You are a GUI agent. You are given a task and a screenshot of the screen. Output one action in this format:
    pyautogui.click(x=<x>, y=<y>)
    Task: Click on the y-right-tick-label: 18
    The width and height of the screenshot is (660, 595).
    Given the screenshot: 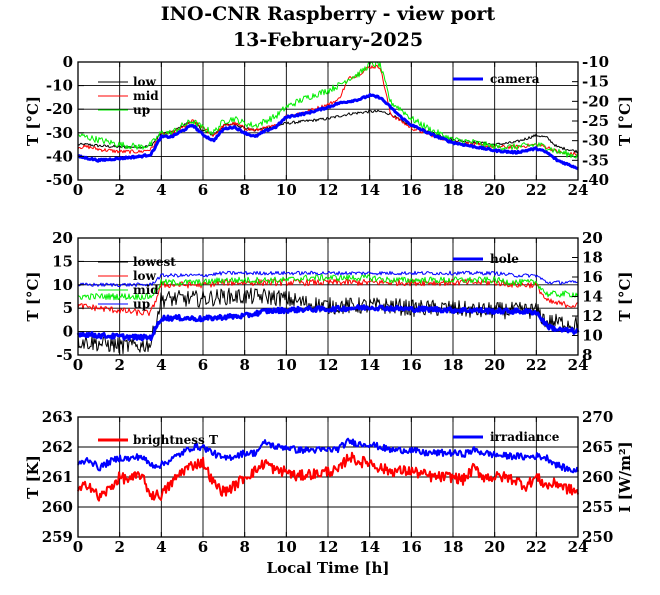 What is the action you would take?
    pyautogui.click(x=592, y=258)
    